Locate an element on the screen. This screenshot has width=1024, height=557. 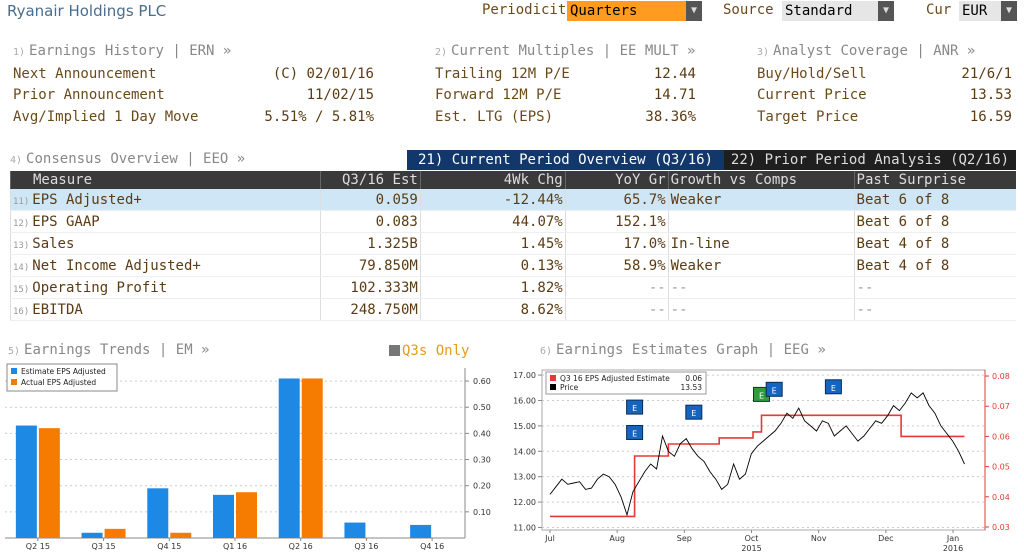
table-row: 16) EBITDA 248.750M 8.62% -- -- -- is located at coordinates (513, 309).